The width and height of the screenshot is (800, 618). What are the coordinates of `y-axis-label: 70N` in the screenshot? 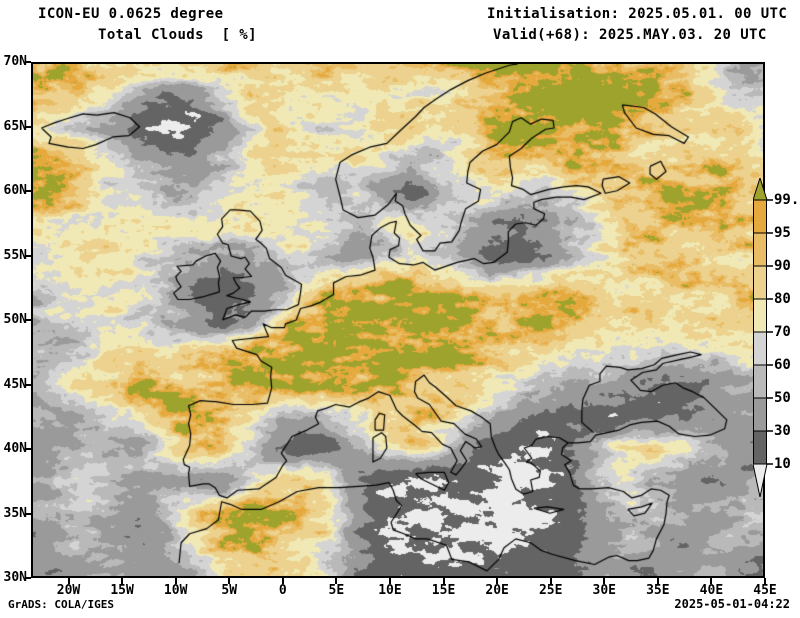 It's located at (15, 61).